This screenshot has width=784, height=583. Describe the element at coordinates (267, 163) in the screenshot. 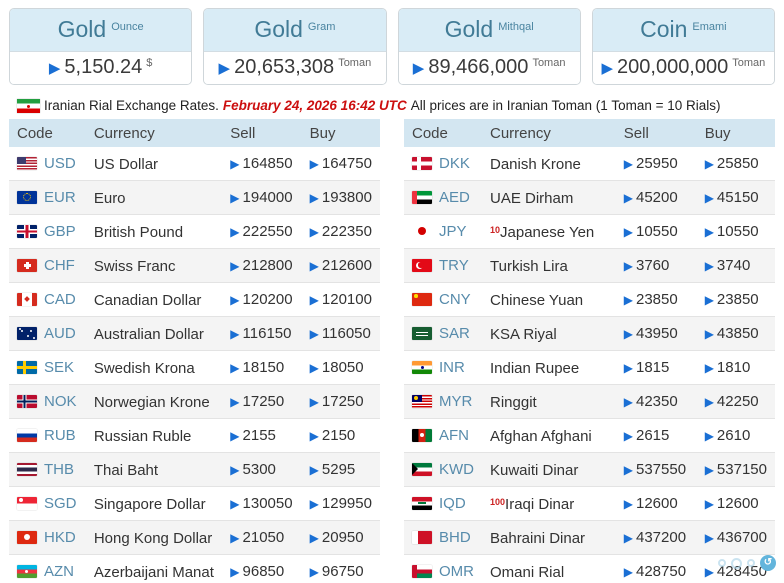

I see `sell-value: 164850` at that location.